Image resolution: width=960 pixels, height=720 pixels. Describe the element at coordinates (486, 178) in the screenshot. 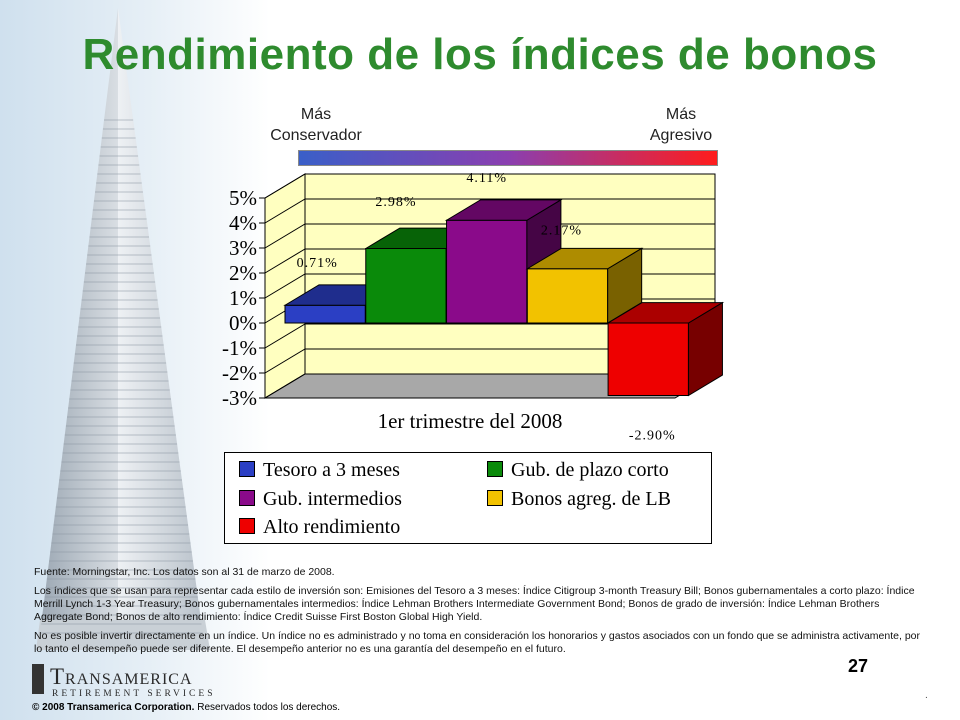

I see `bar-value-label: 4.11%` at that location.